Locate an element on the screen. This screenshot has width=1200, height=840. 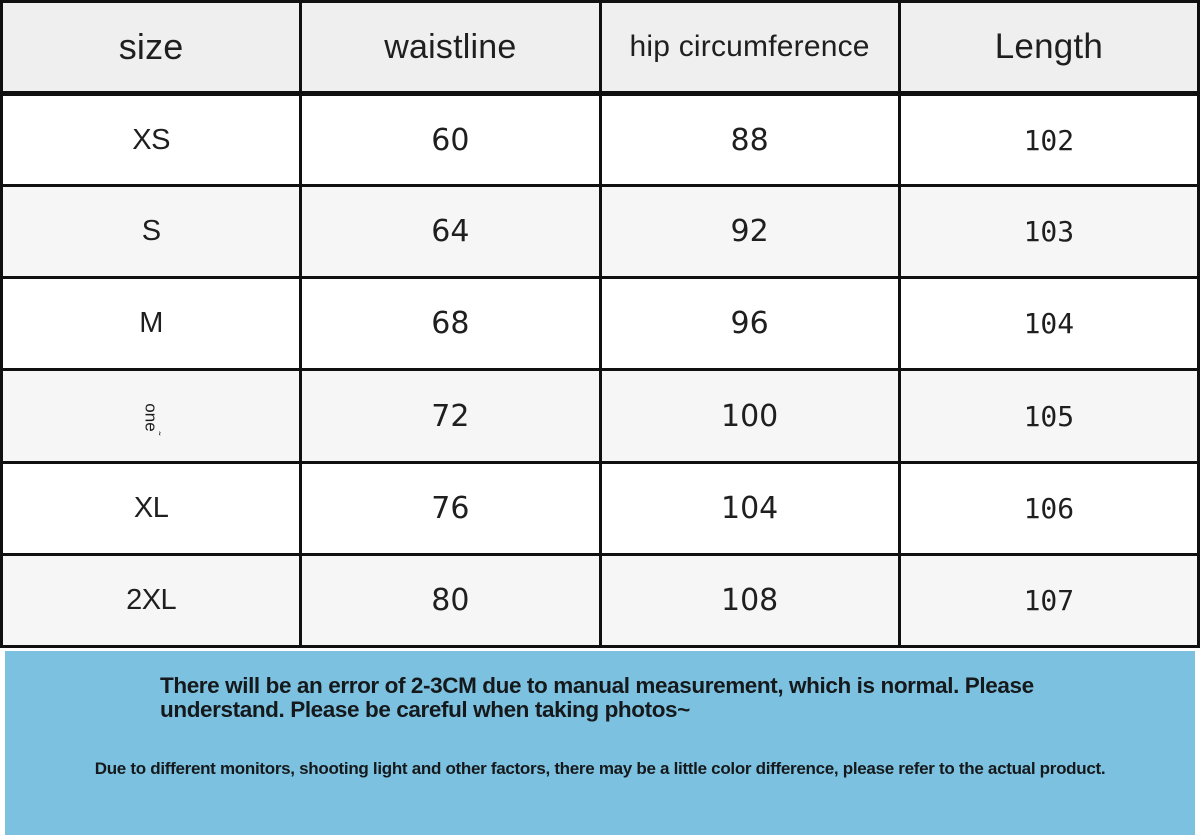
header-length: Length is located at coordinates (1048, 48).